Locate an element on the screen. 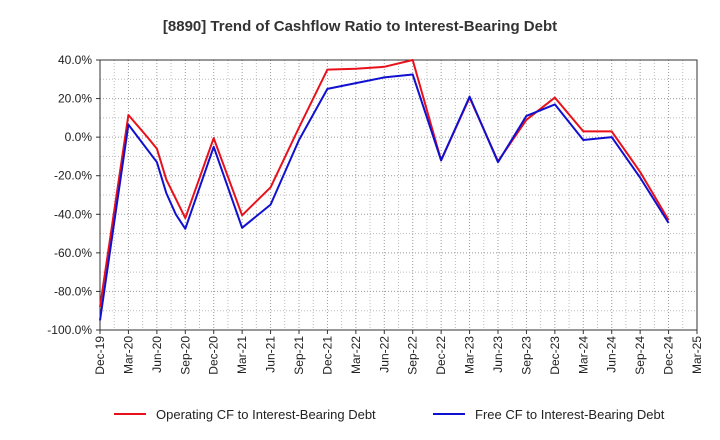  x-tick-label: Sep-22 is located at coordinates (413, 355).